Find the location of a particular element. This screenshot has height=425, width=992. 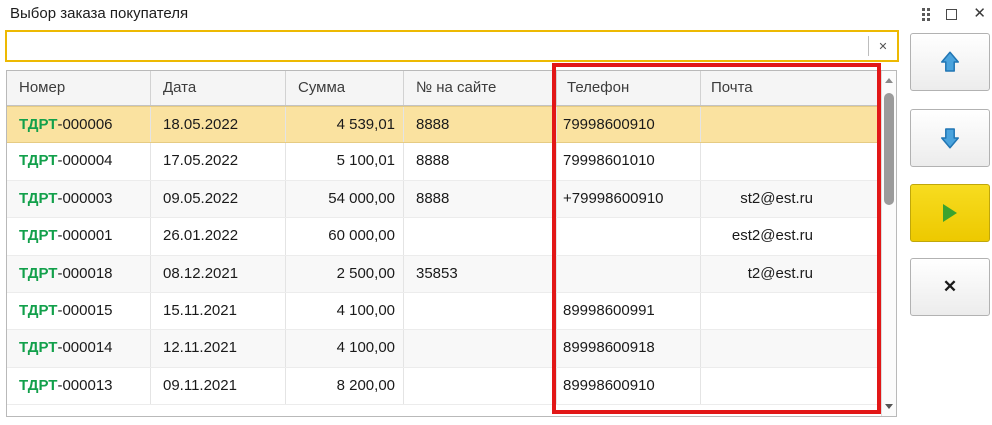

search-input is located at coordinates (437, 46).